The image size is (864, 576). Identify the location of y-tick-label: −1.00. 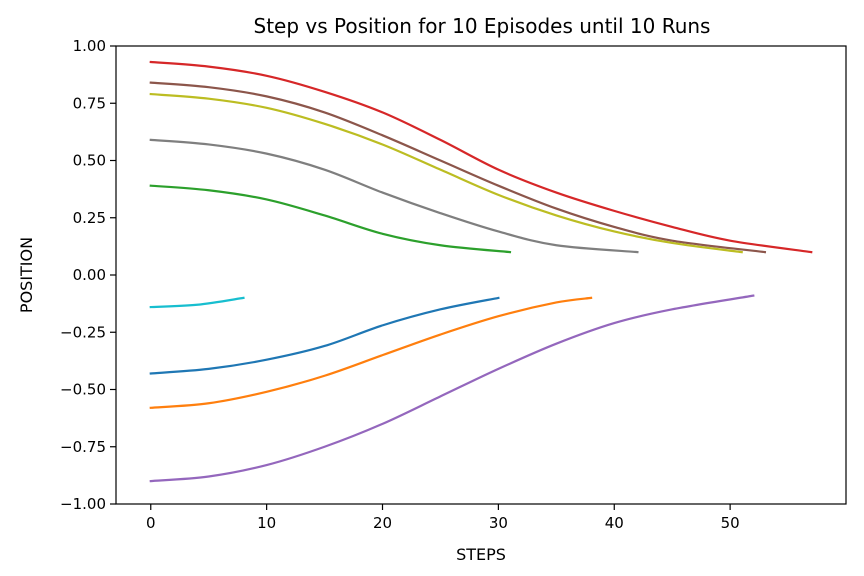
(83, 504).